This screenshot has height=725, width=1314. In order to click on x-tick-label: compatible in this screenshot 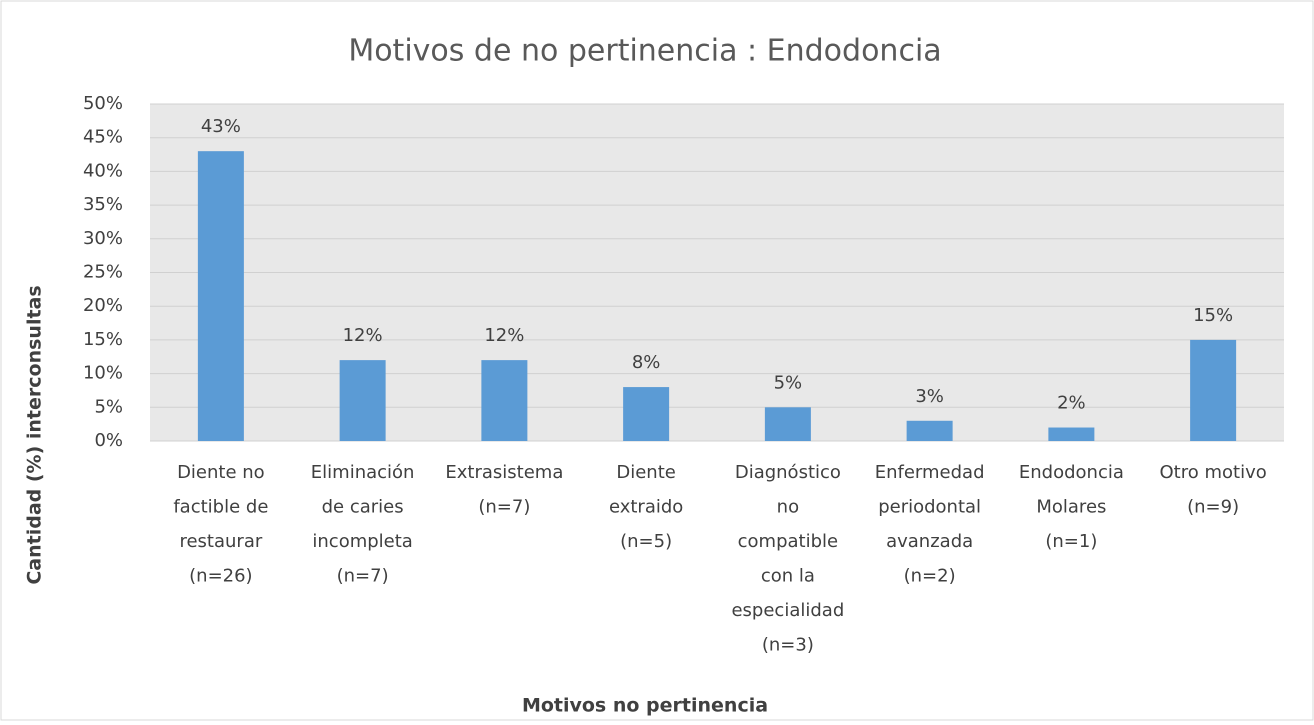, I will do `click(788, 541)`.